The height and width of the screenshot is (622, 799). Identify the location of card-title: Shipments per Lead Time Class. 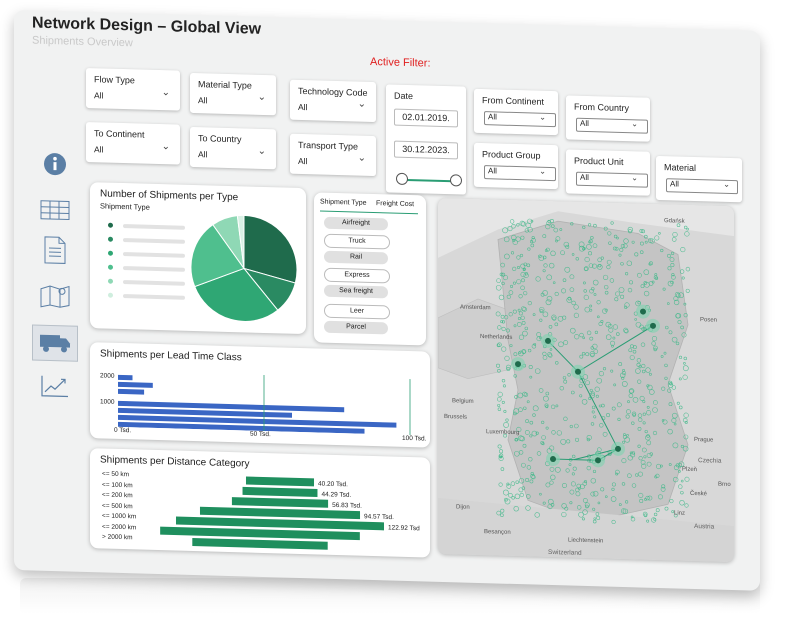
(171, 356).